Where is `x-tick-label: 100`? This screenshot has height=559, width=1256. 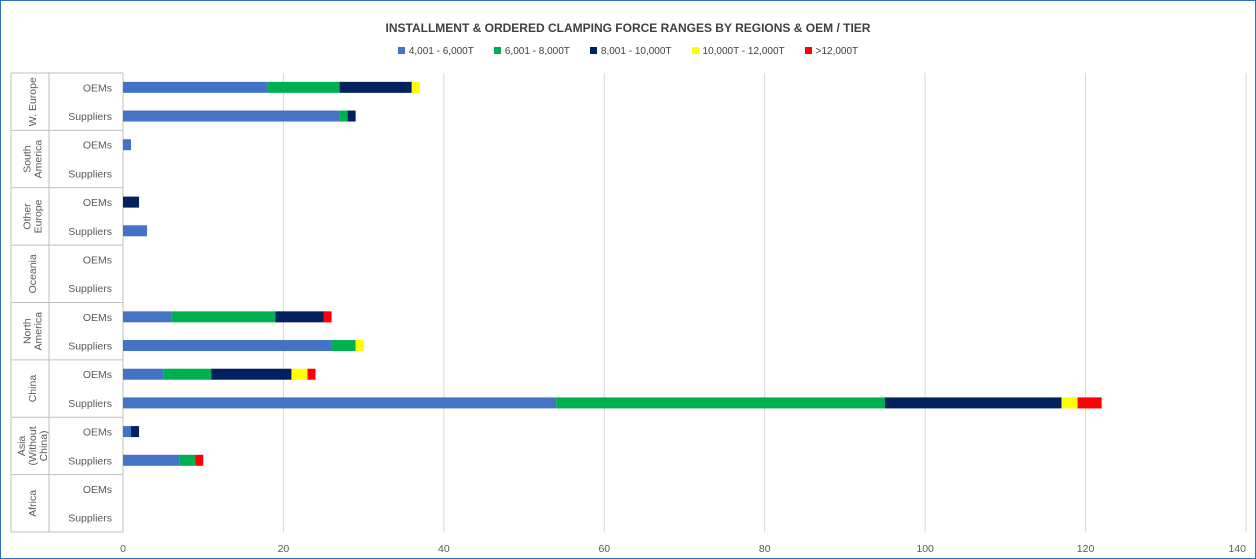 x-tick-label: 100 is located at coordinates (925, 549).